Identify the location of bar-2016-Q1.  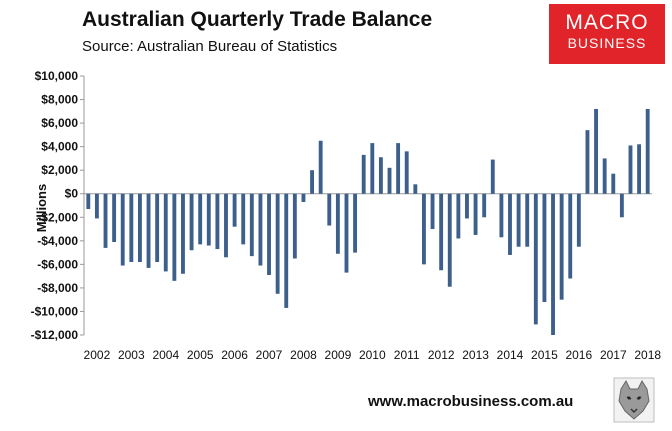
(570, 236).